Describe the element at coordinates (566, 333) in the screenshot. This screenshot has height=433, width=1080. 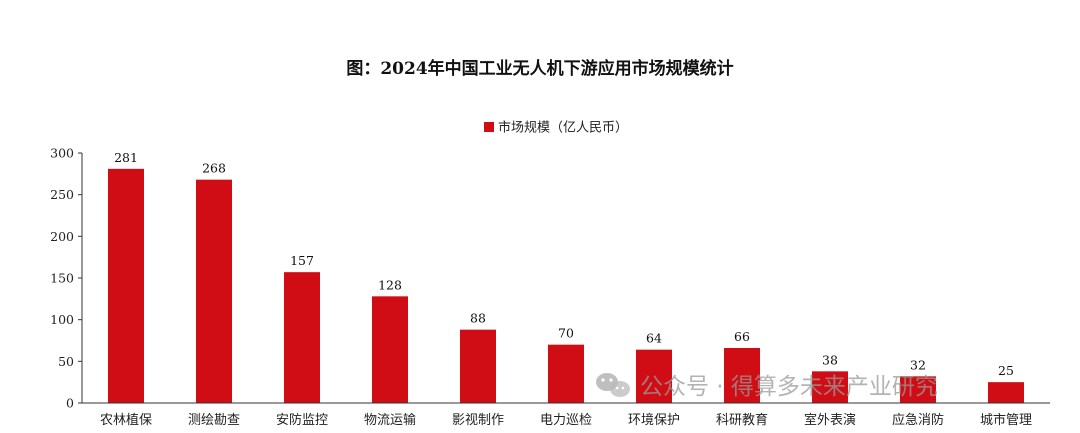
I see `data-label: 70` at that location.